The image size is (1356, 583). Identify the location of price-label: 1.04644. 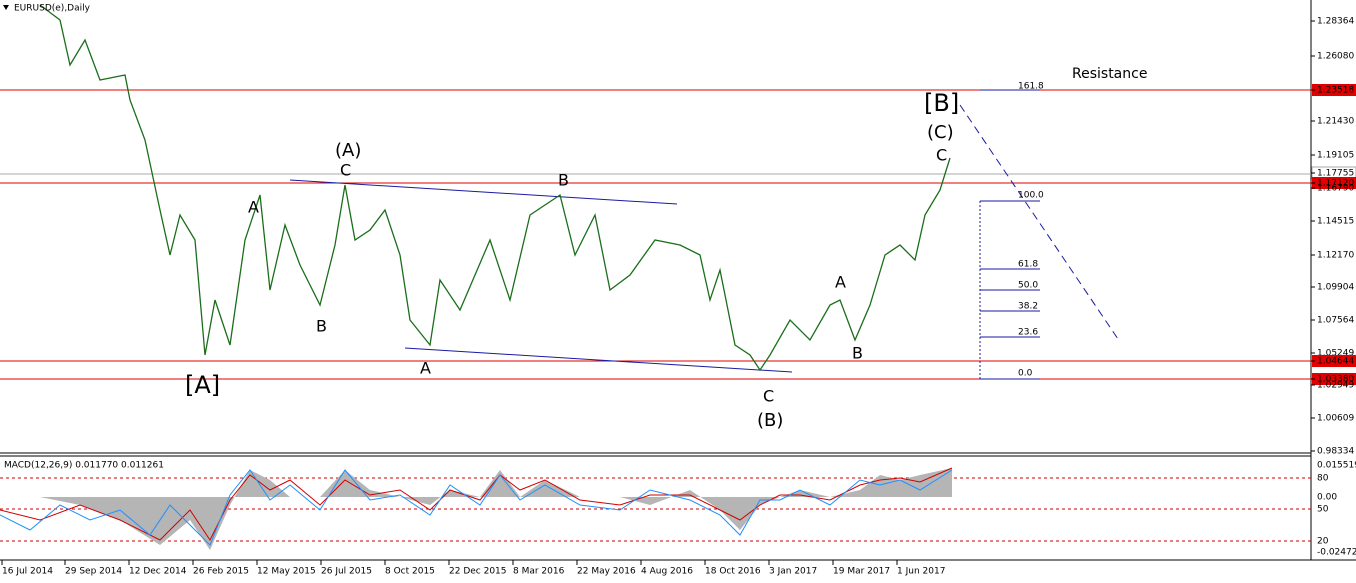
(1335, 362).